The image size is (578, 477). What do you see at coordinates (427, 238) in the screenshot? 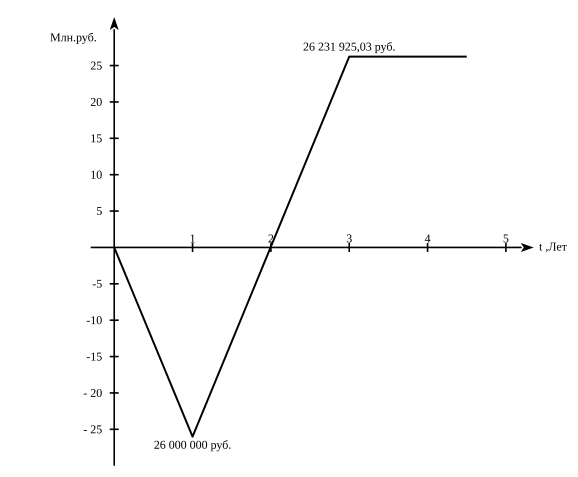
I see `x-tick-label: 4` at bounding box center [427, 238].